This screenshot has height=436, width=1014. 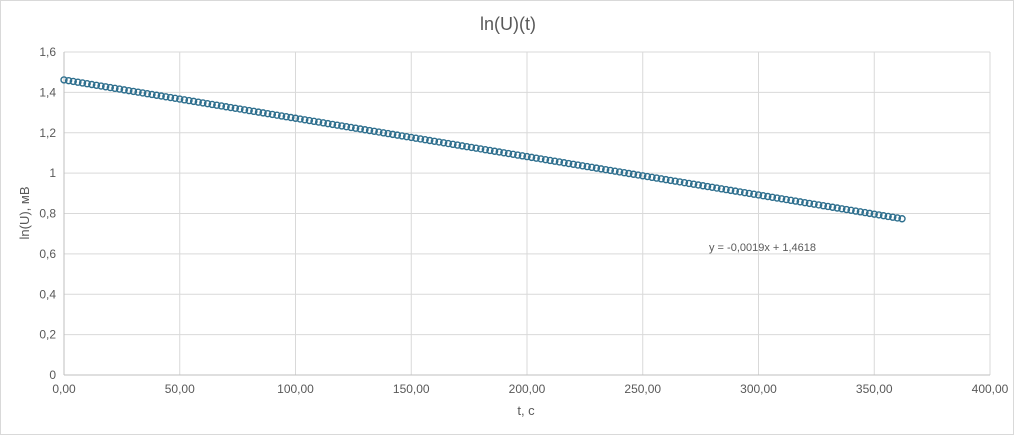 What do you see at coordinates (52, 173) in the screenshot?
I see `y-tick-label: 1` at bounding box center [52, 173].